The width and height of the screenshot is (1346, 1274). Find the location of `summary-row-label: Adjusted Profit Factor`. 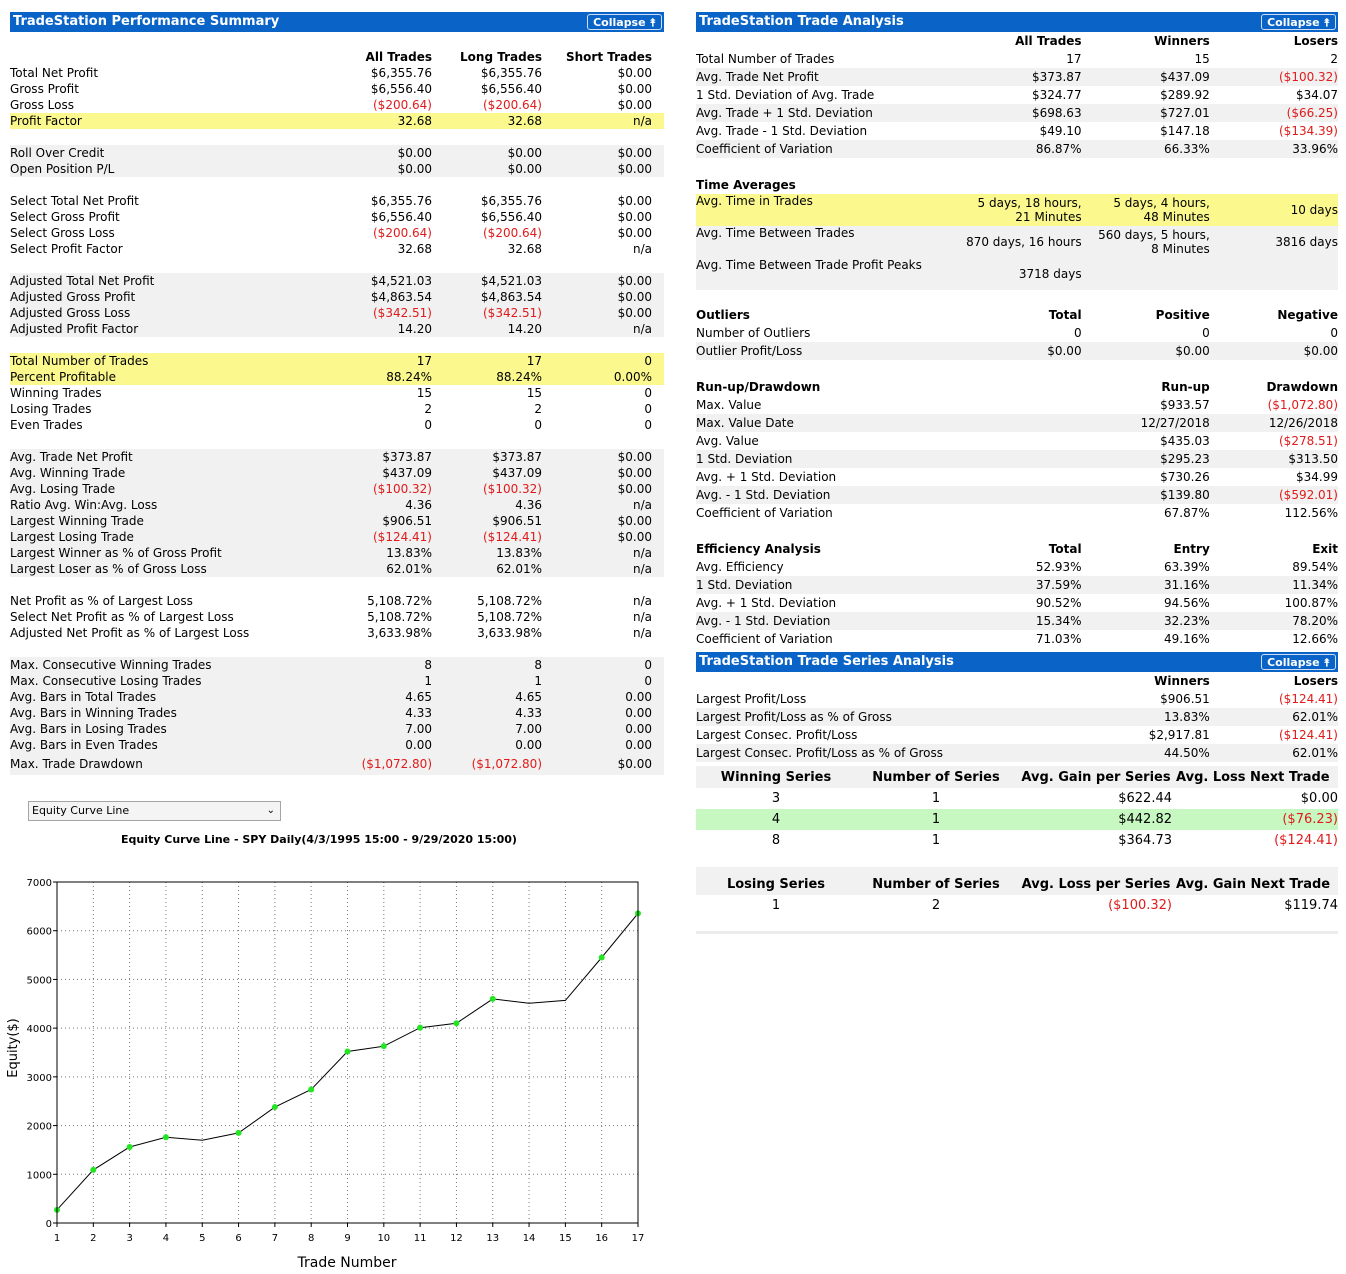

summary-row-label: Adjusted Profit Factor is located at coordinates (172, 329).